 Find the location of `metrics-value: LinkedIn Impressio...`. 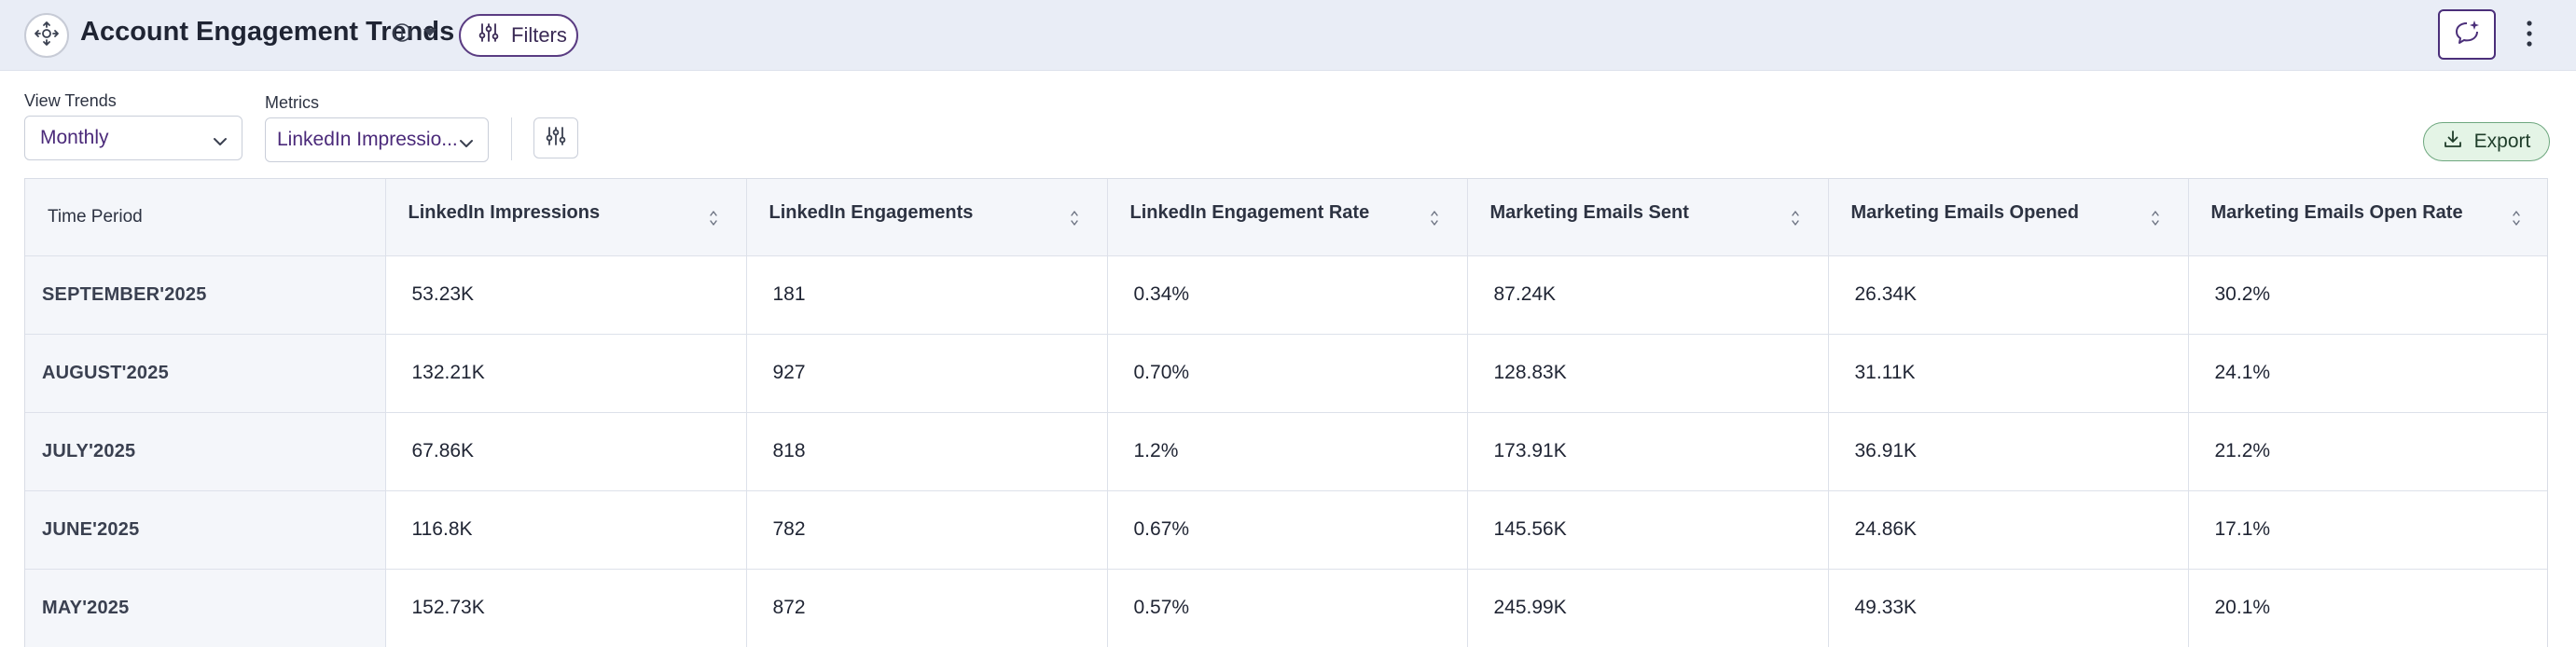

metrics-value: LinkedIn Impressio... is located at coordinates (367, 139).